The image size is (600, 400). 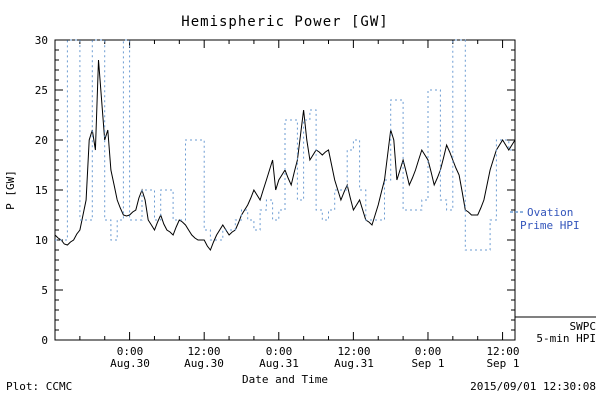 I want to click on legend-swpc: SWPC 5-min HPI, so click(x=556, y=330).